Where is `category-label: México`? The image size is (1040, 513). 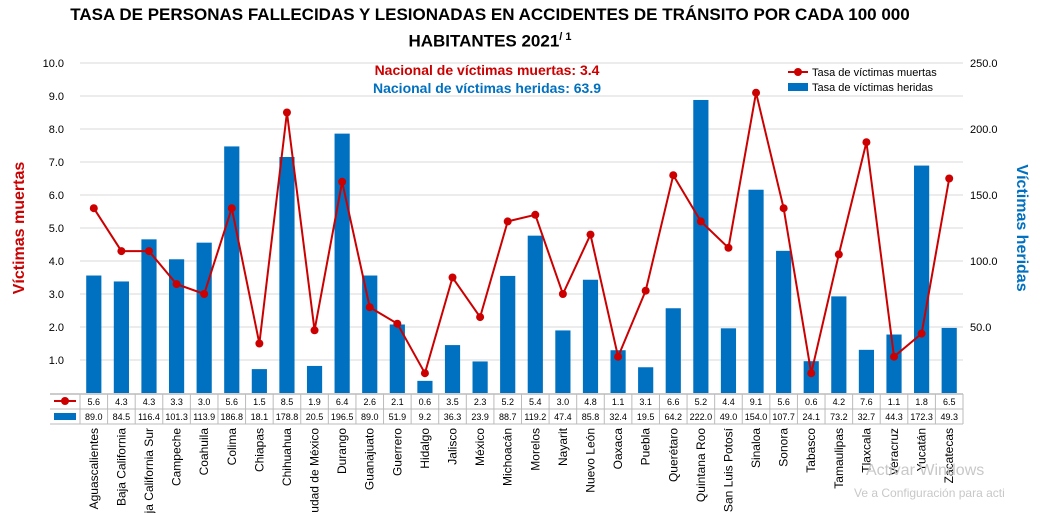 category-label: México is located at coordinates (480, 447).